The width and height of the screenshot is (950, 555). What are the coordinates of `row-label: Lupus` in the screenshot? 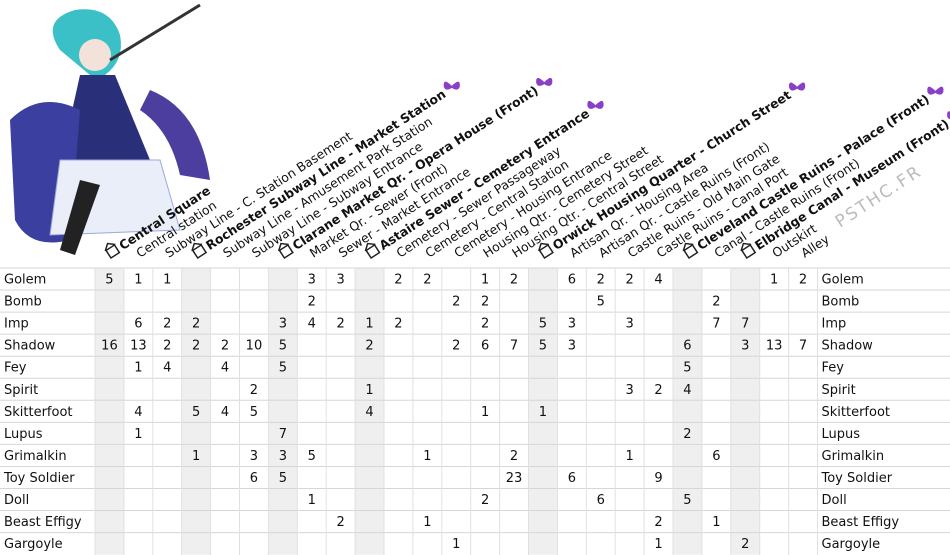 It's located at (23, 434).